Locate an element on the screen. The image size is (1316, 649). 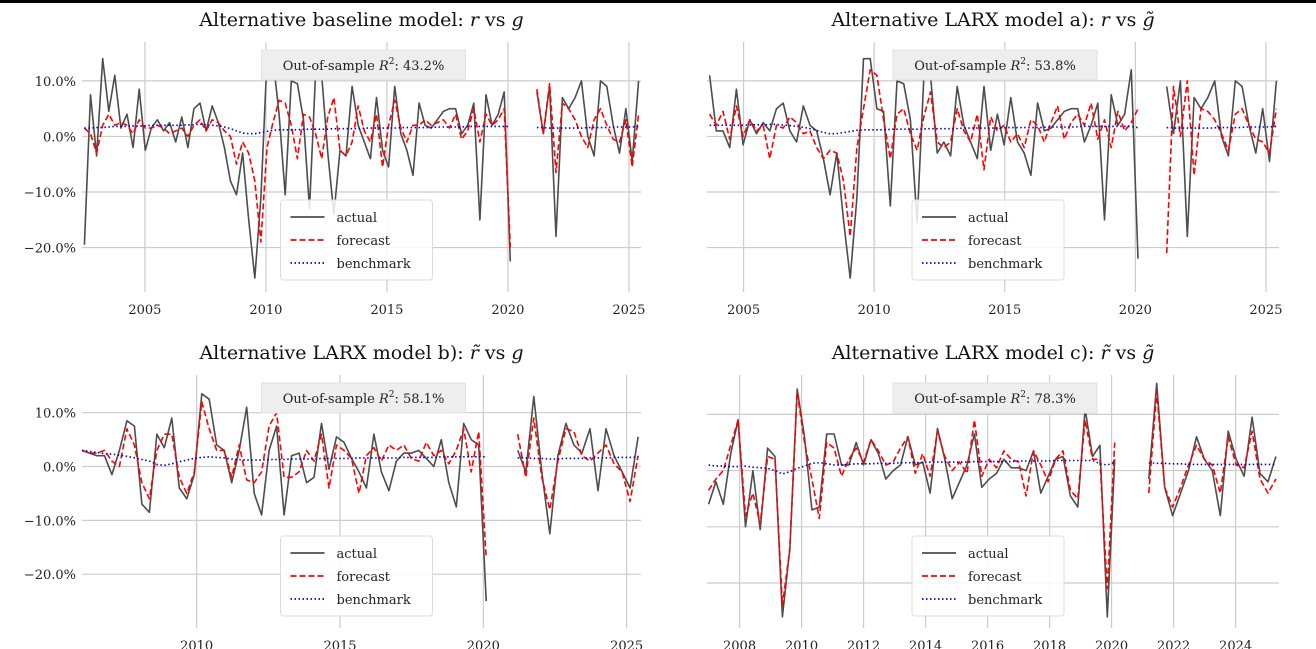
chart-title: Alternative LARX model b): r̃ vs g is located at coordinates (360, 353).